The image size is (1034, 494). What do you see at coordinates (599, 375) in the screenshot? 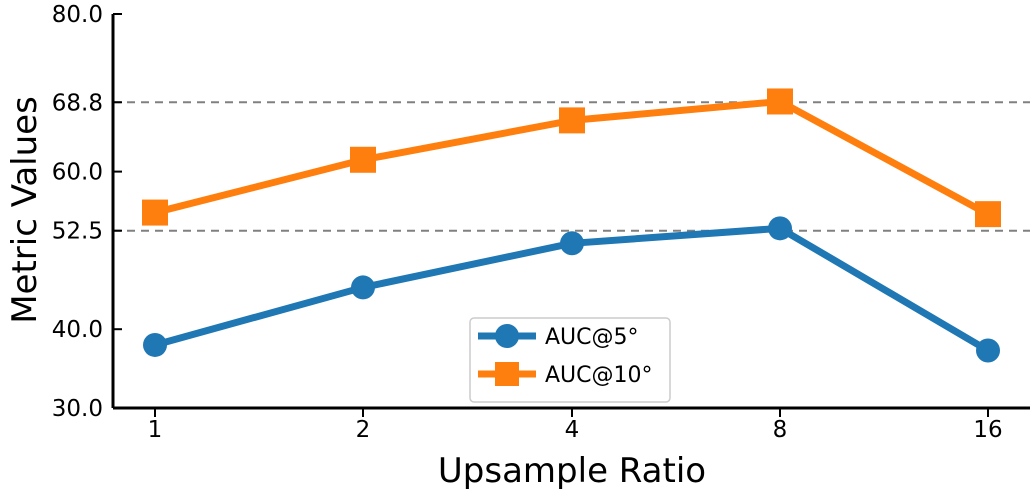
I see `legend-label-auc10: AUC@10°` at bounding box center [599, 375].